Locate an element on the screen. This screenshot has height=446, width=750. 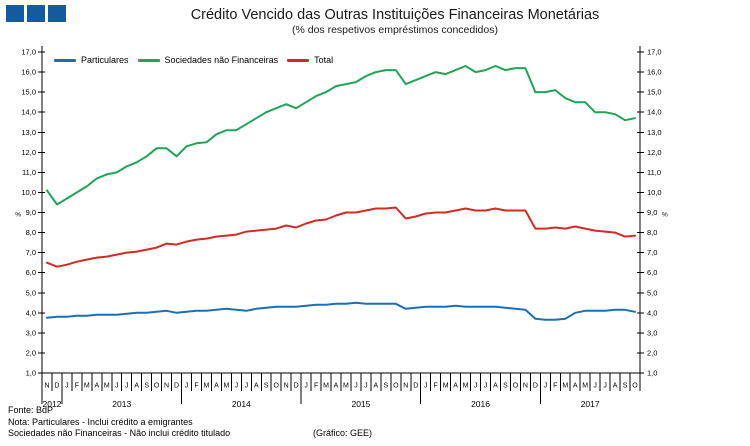
y-tick-label-left: 5,0 is located at coordinates (31, 292).